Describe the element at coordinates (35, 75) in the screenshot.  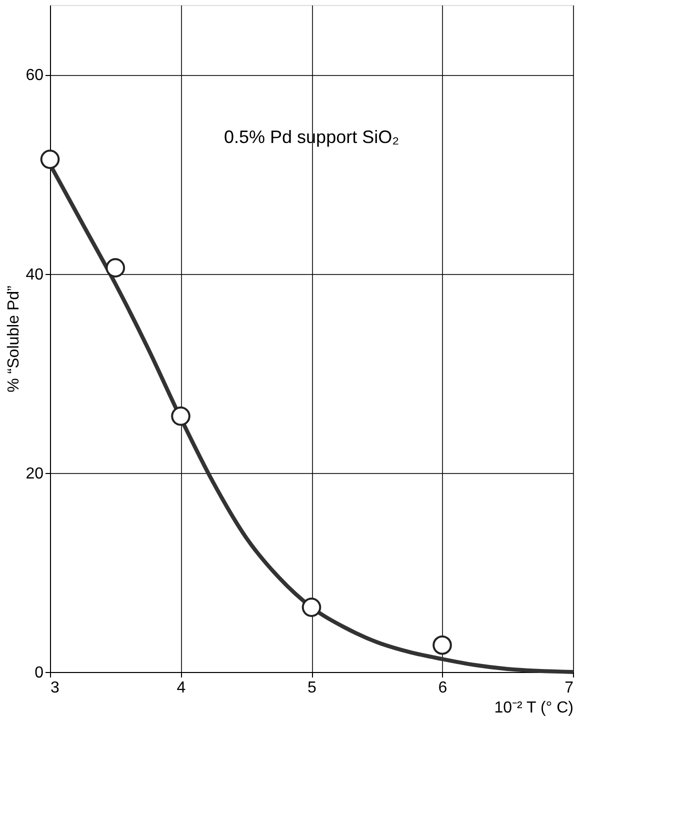
I see `y-tick-label: 60` at that location.